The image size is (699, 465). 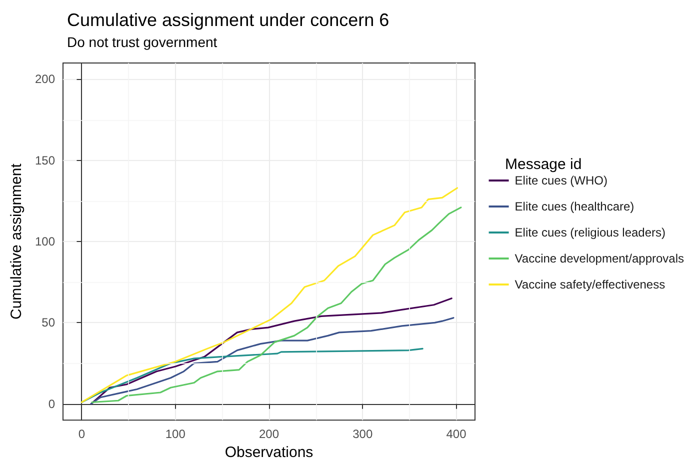 I want to click on y-tick-label: 150, so click(x=45, y=160).